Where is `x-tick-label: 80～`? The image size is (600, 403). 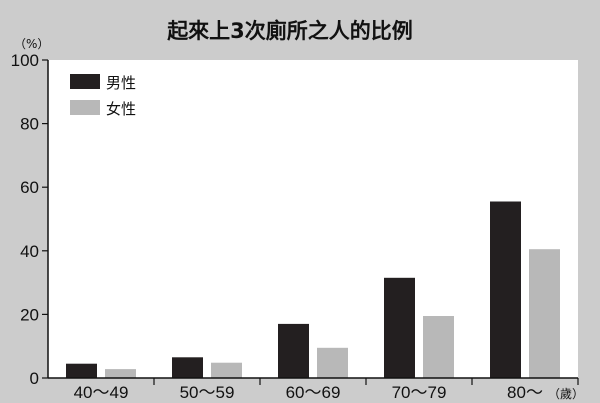
x-tick-label: 80～ is located at coordinates (525, 392).